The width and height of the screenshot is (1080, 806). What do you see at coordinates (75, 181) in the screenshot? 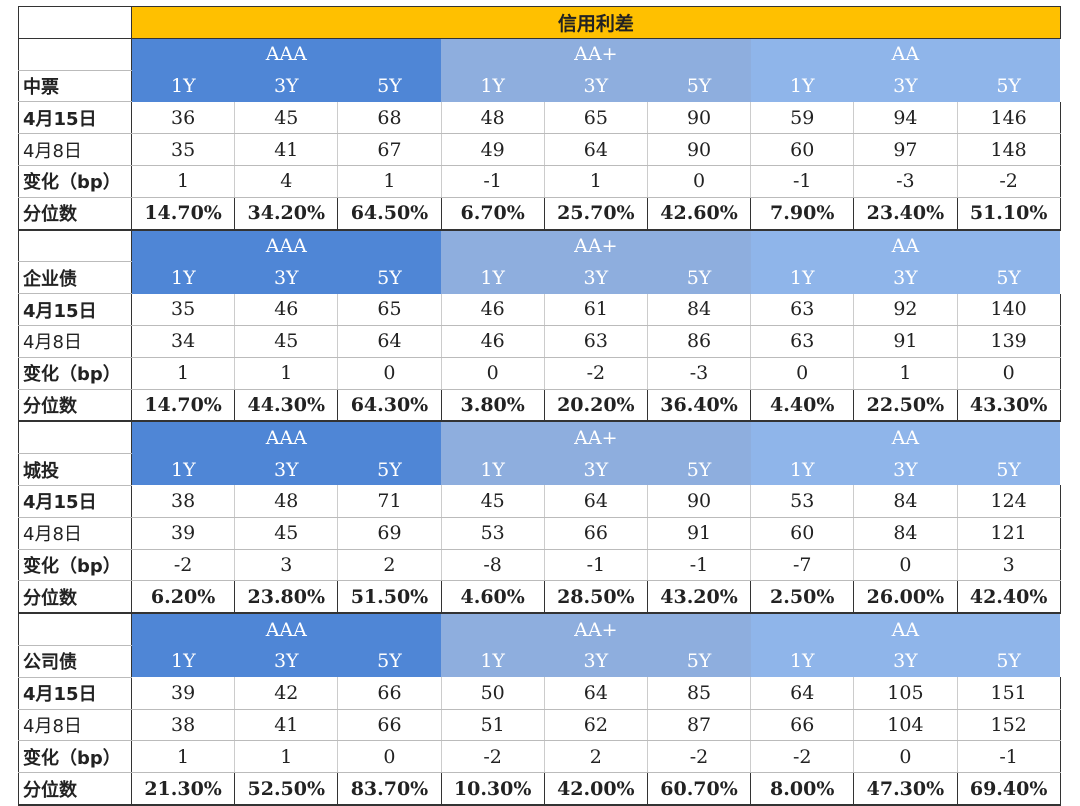
I see `row-label-change: 变化（bp）` at bounding box center [75, 181].